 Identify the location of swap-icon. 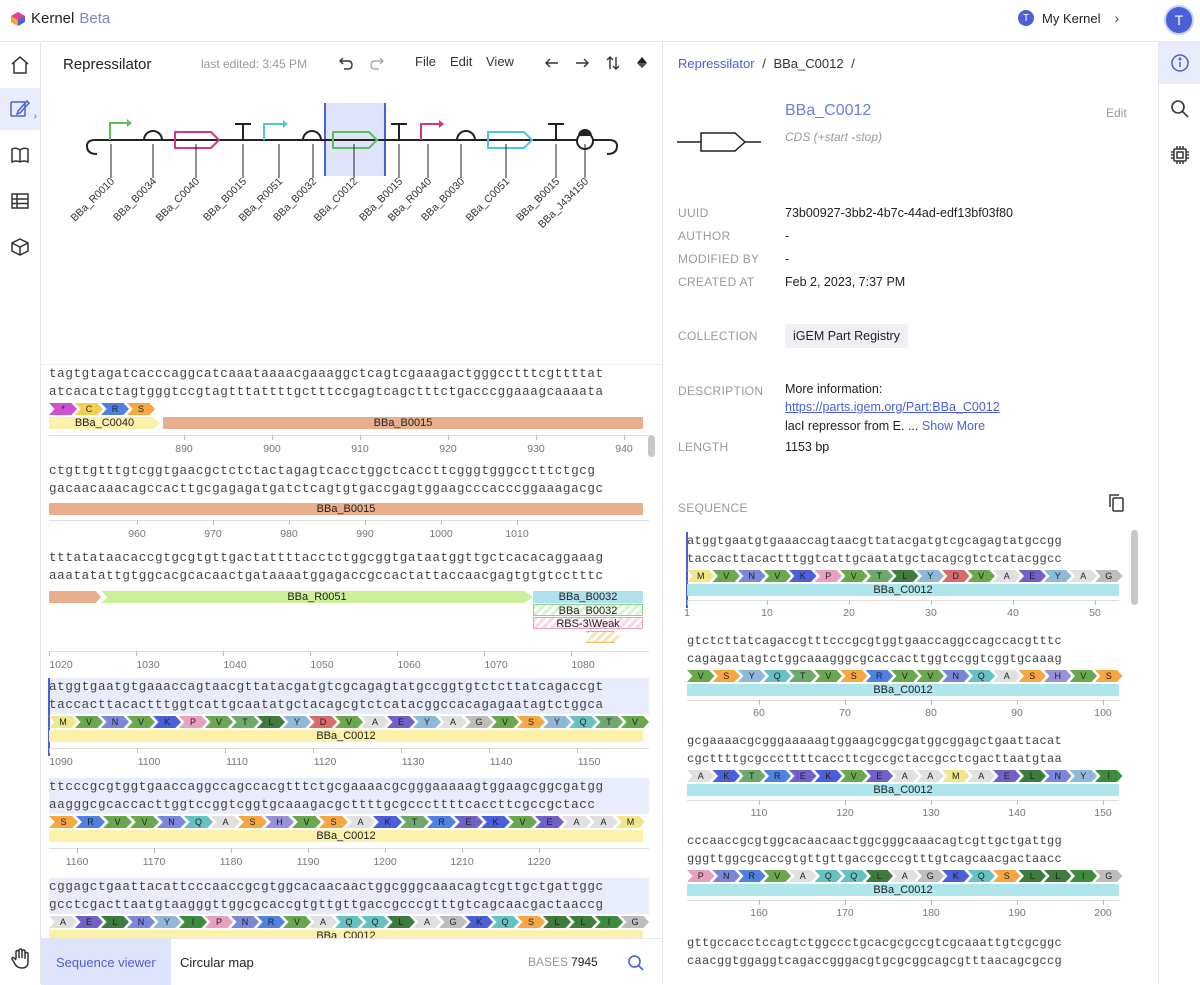
(613, 63).